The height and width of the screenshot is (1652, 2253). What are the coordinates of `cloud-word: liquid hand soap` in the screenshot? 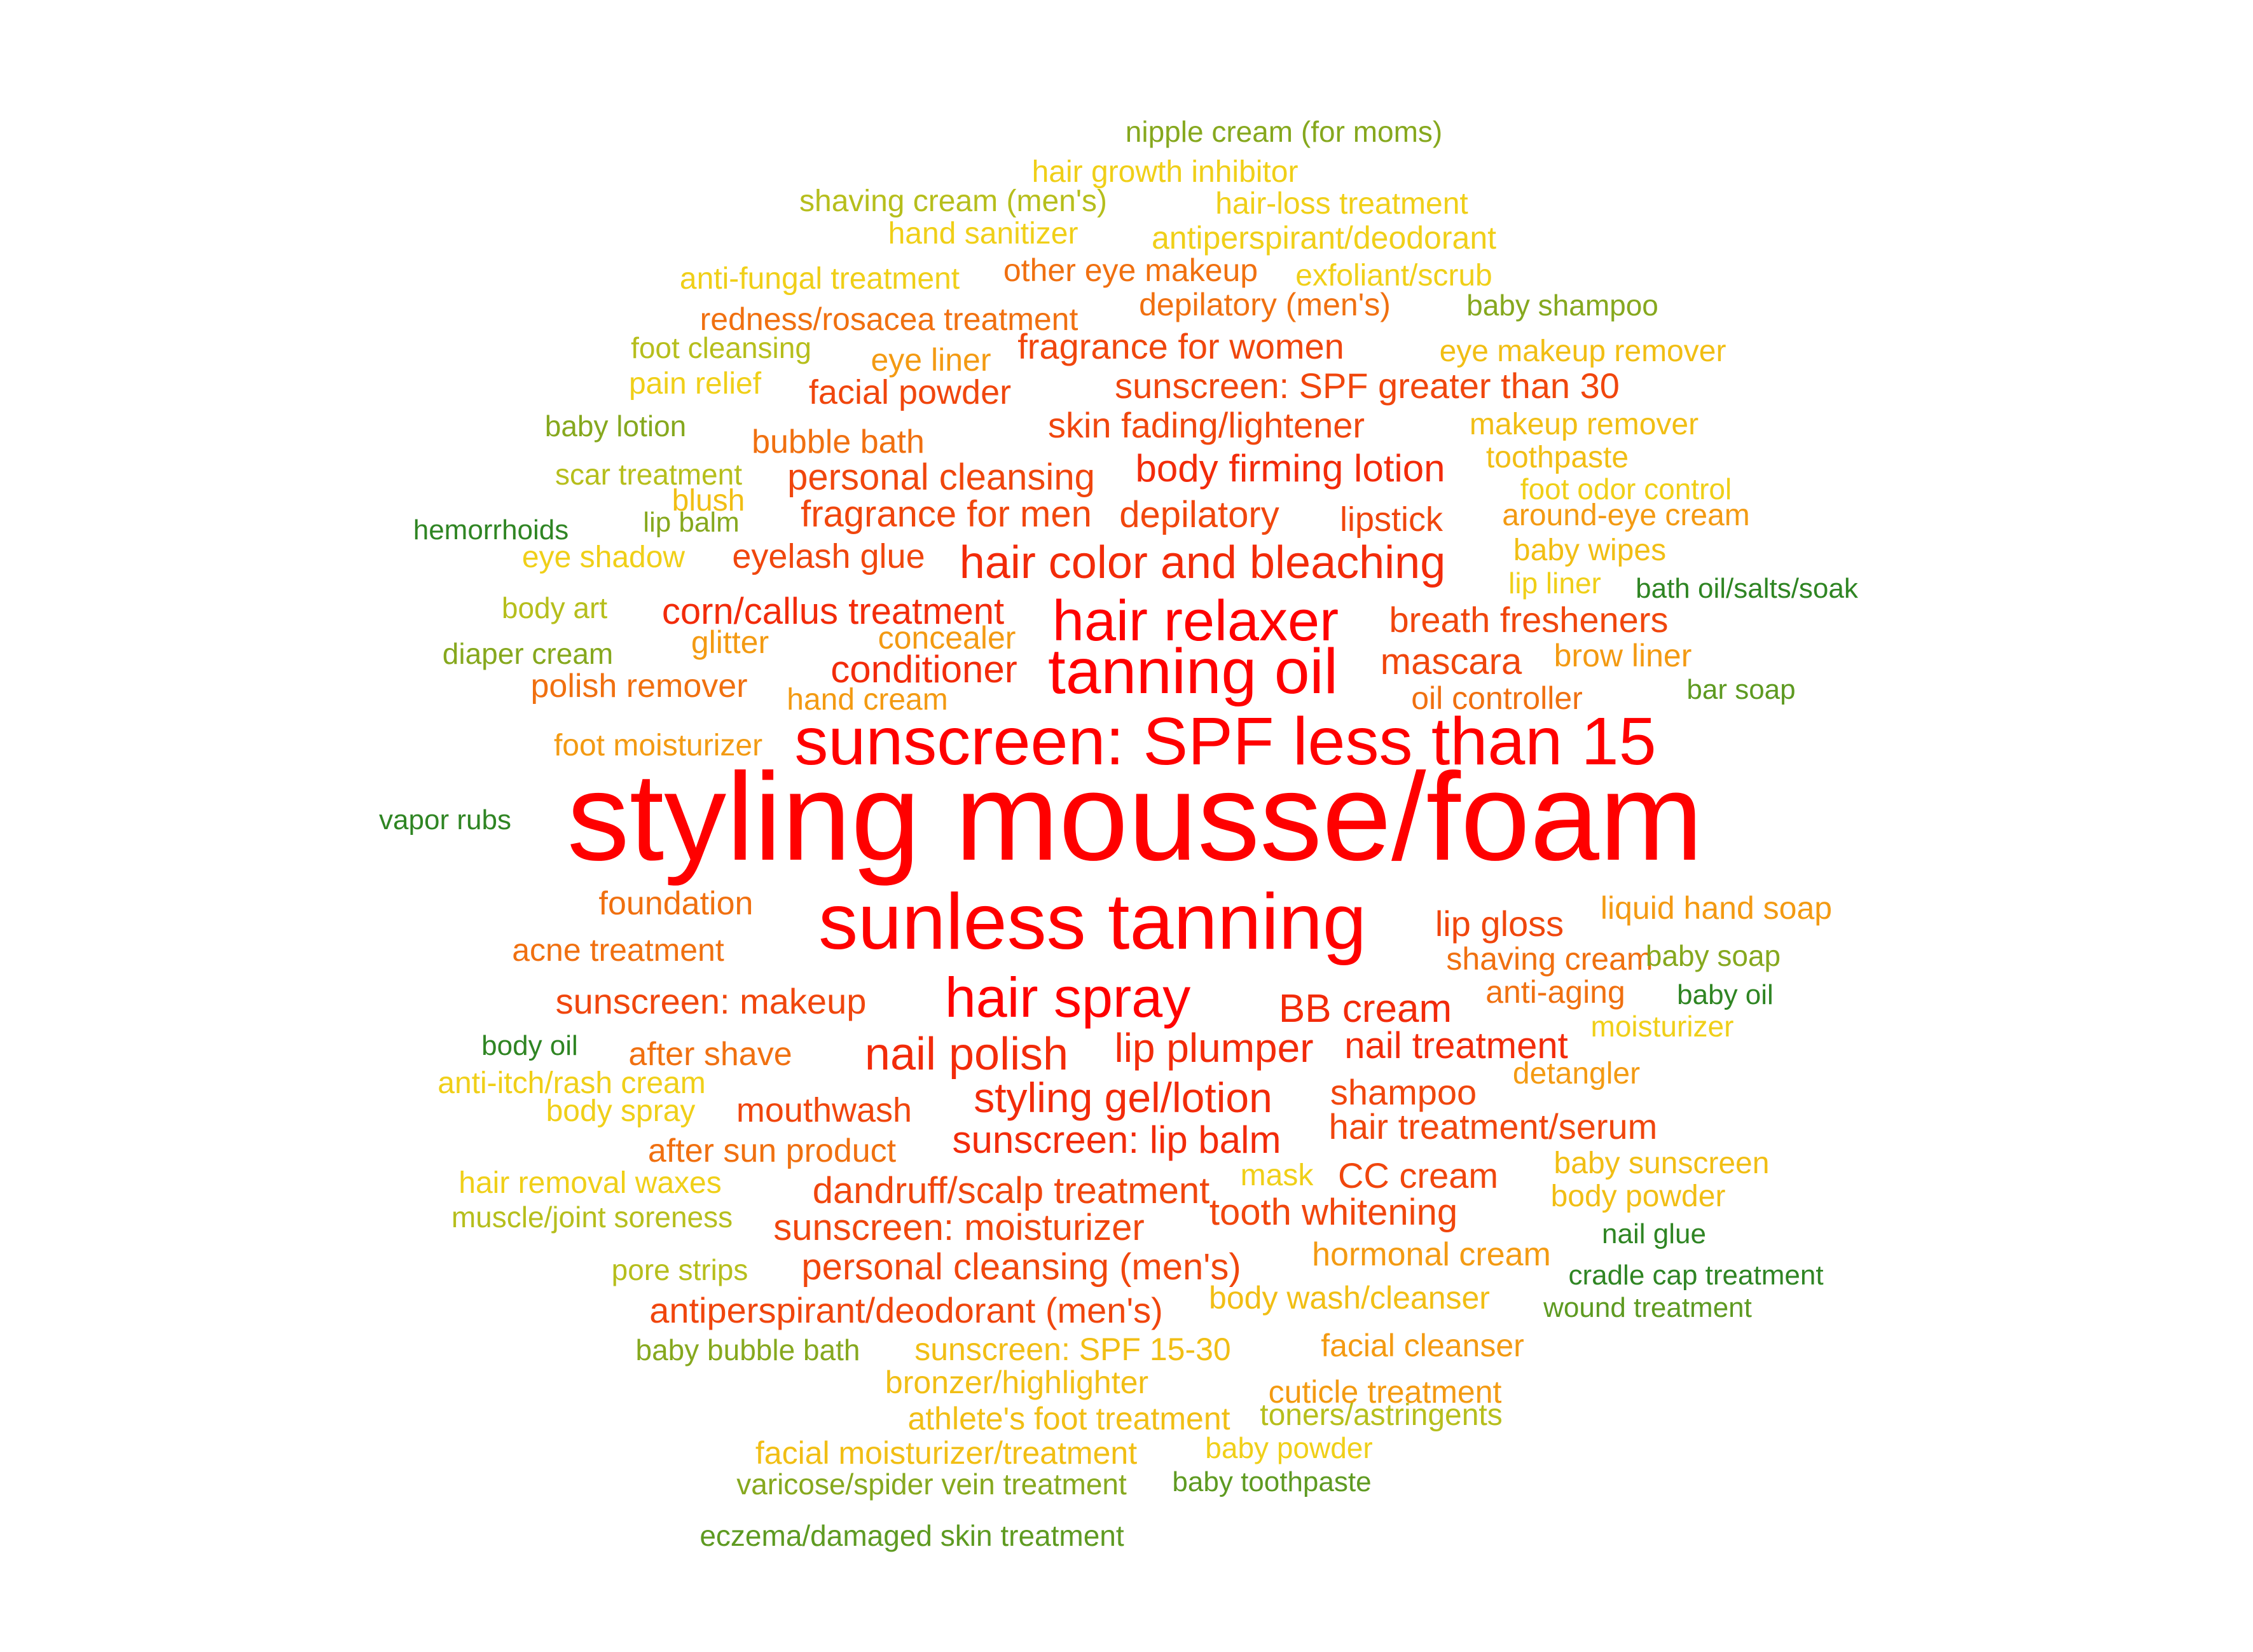 It's located at (1716, 908).